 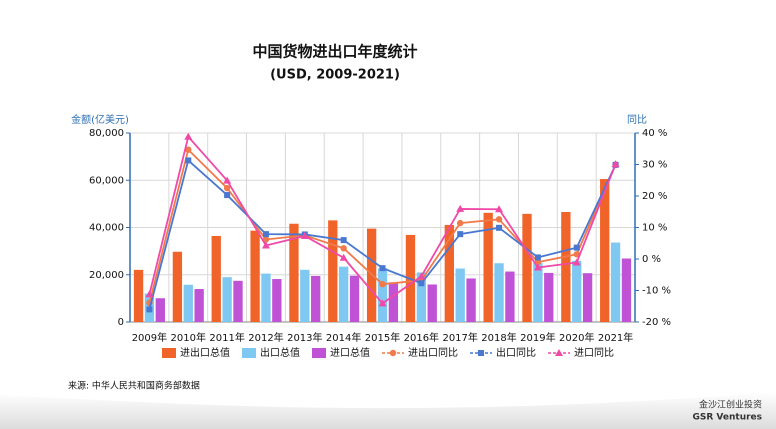 I want to click on x-tick-label: 2020年, so click(x=576, y=337).